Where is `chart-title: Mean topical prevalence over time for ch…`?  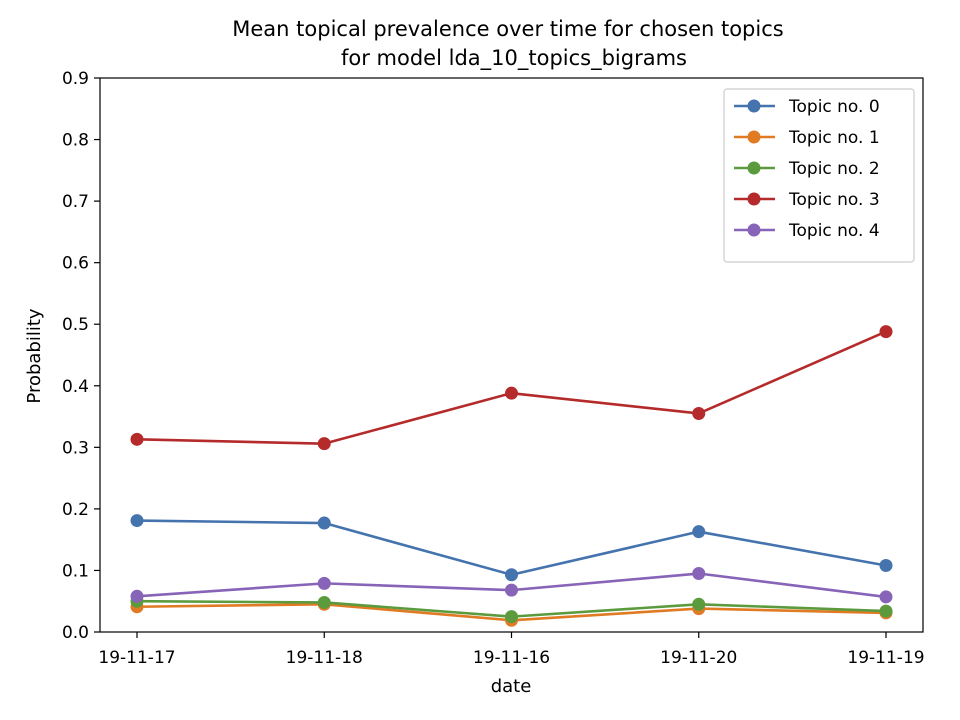
chart-title: Mean topical prevalence over time for ch… is located at coordinates (507, 29).